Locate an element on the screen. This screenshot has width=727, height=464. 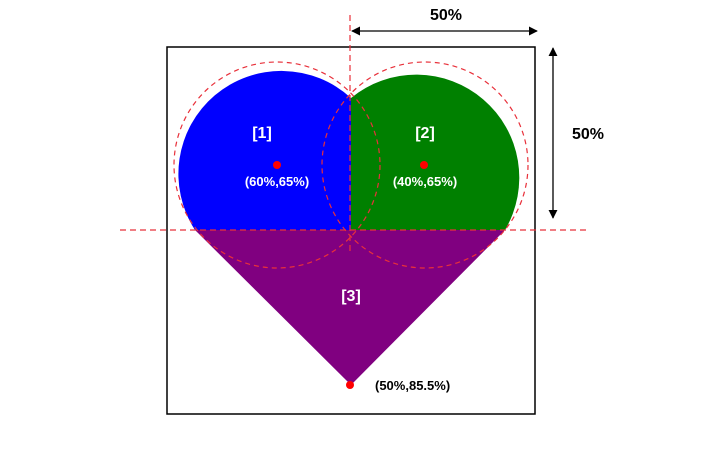
width-dimension-label: 50% is located at coordinates (446, 15).